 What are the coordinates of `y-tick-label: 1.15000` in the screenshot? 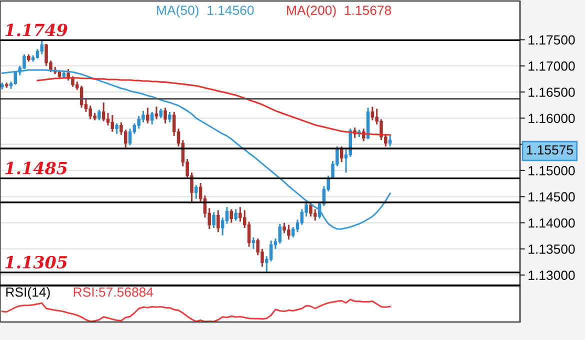 It's located at (551, 171).